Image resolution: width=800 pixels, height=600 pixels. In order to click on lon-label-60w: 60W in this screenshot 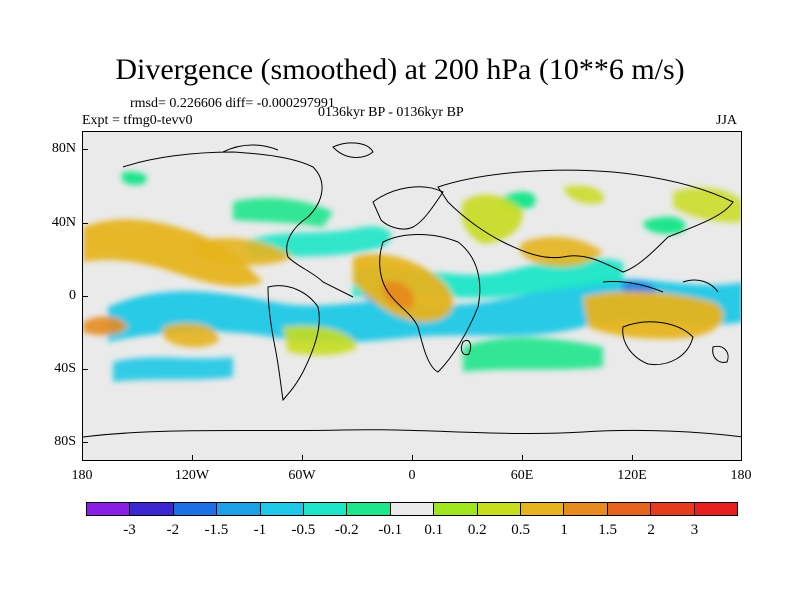, I will do `click(302, 475)`.